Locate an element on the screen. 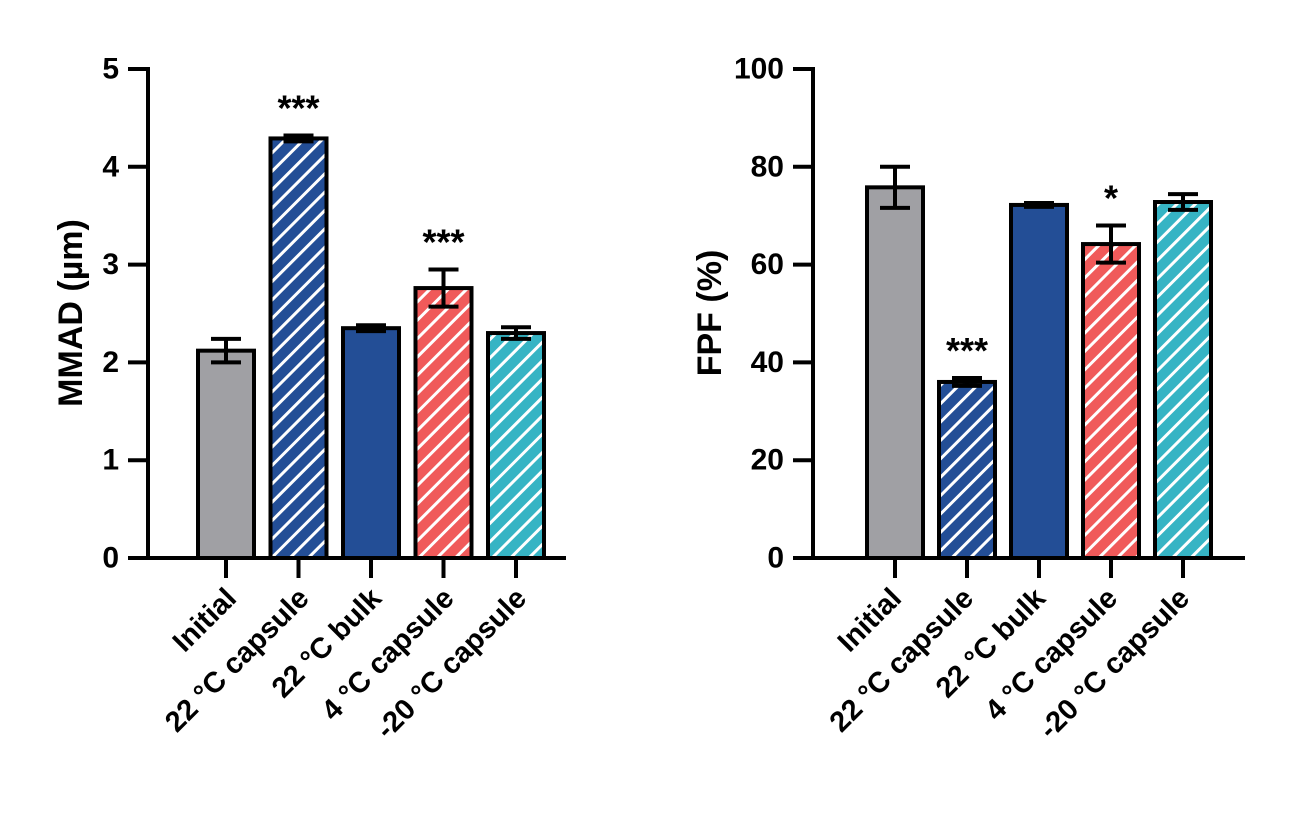 The height and width of the screenshot is (825, 1316). y-axis: 0 1 2 3 4 5 is located at coordinates (126, 314).